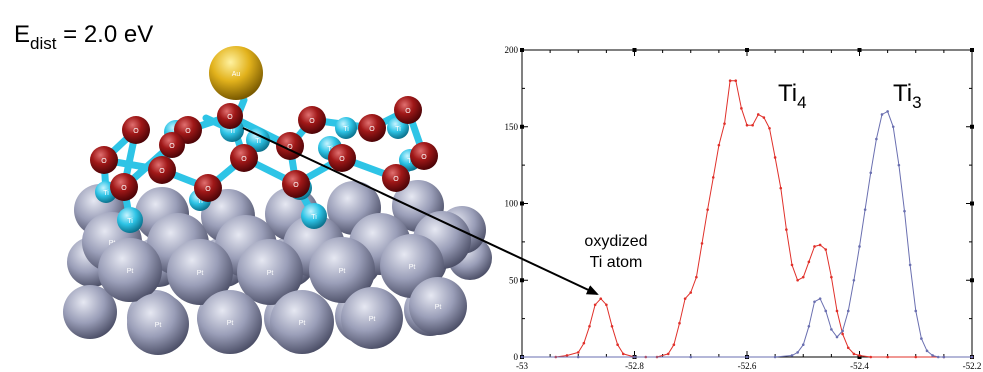 The width and height of the screenshot is (983, 372). What do you see at coordinates (512, 50) in the screenshot?
I see `y-tick-label: 200` at bounding box center [512, 50].